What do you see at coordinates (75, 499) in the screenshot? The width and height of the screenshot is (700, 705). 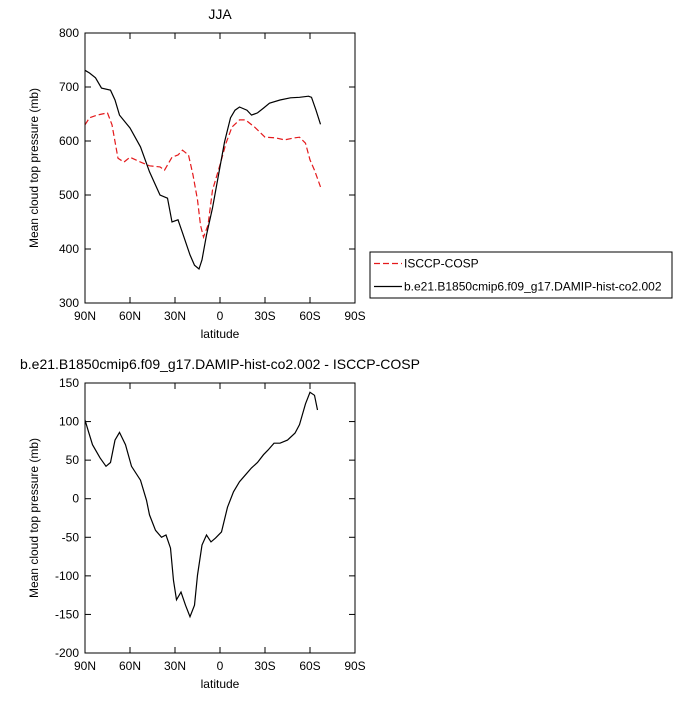 I see `y-tick-label: 0` at bounding box center [75, 499].